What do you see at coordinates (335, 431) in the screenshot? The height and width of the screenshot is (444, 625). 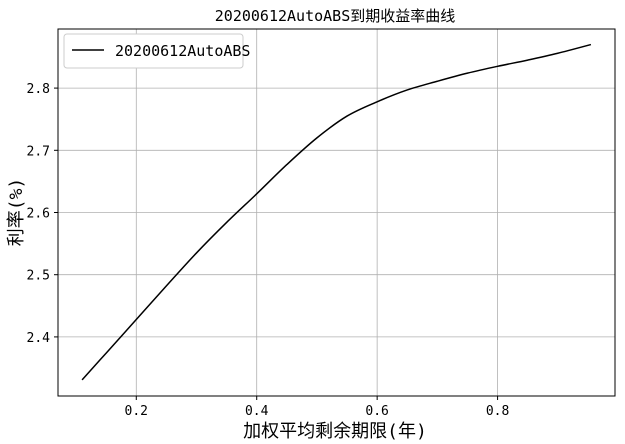 I see `x-axis-label: 加权平均剩余期限(年)` at bounding box center [335, 431].